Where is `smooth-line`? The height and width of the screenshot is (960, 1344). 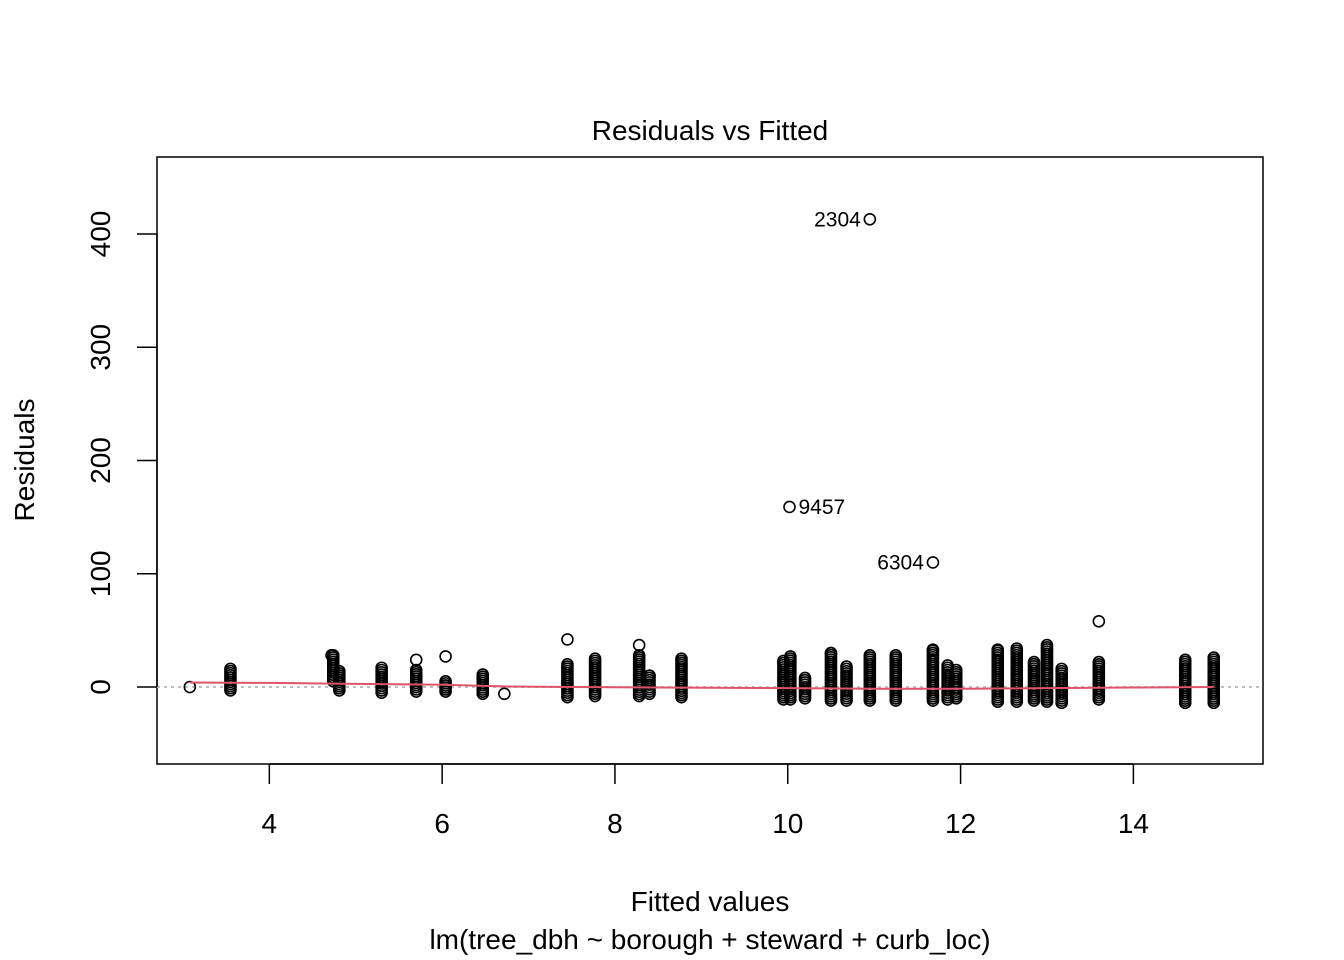 smooth-line is located at coordinates (701, 685).